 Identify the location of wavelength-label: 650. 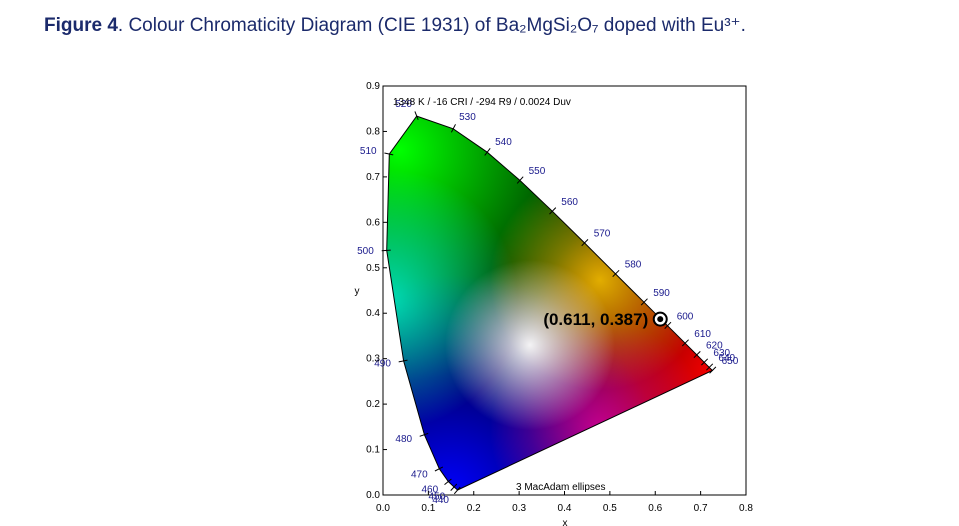
(730, 361).